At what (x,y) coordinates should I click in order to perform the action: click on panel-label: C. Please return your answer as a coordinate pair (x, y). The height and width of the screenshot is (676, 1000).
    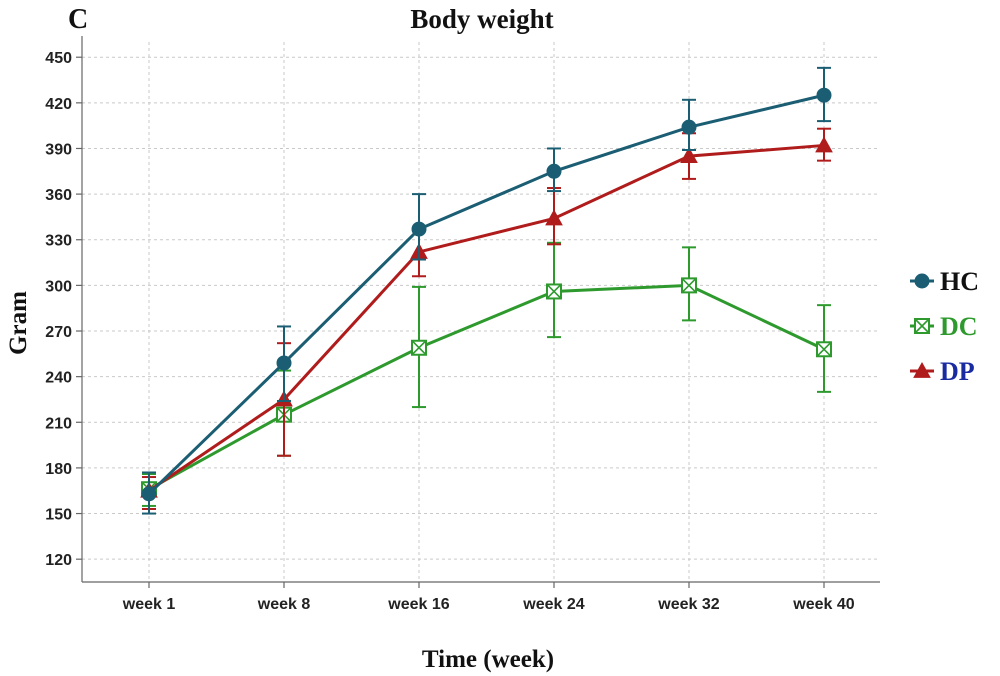
    Looking at the image, I should click on (78, 19).